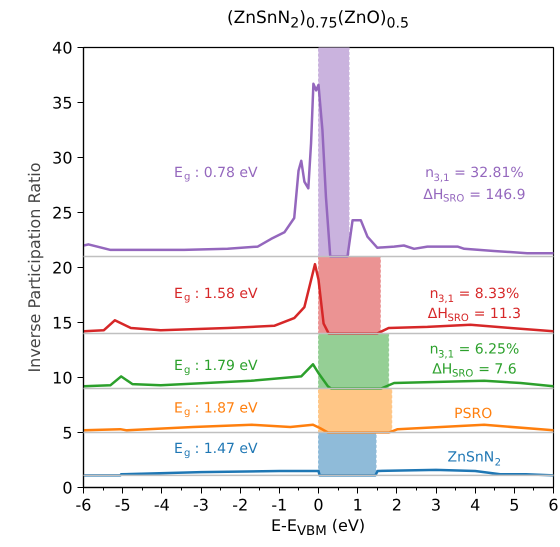 This screenshot has width=560, height=547. I want to click on y-tick-label: 15, so click(62, 323).